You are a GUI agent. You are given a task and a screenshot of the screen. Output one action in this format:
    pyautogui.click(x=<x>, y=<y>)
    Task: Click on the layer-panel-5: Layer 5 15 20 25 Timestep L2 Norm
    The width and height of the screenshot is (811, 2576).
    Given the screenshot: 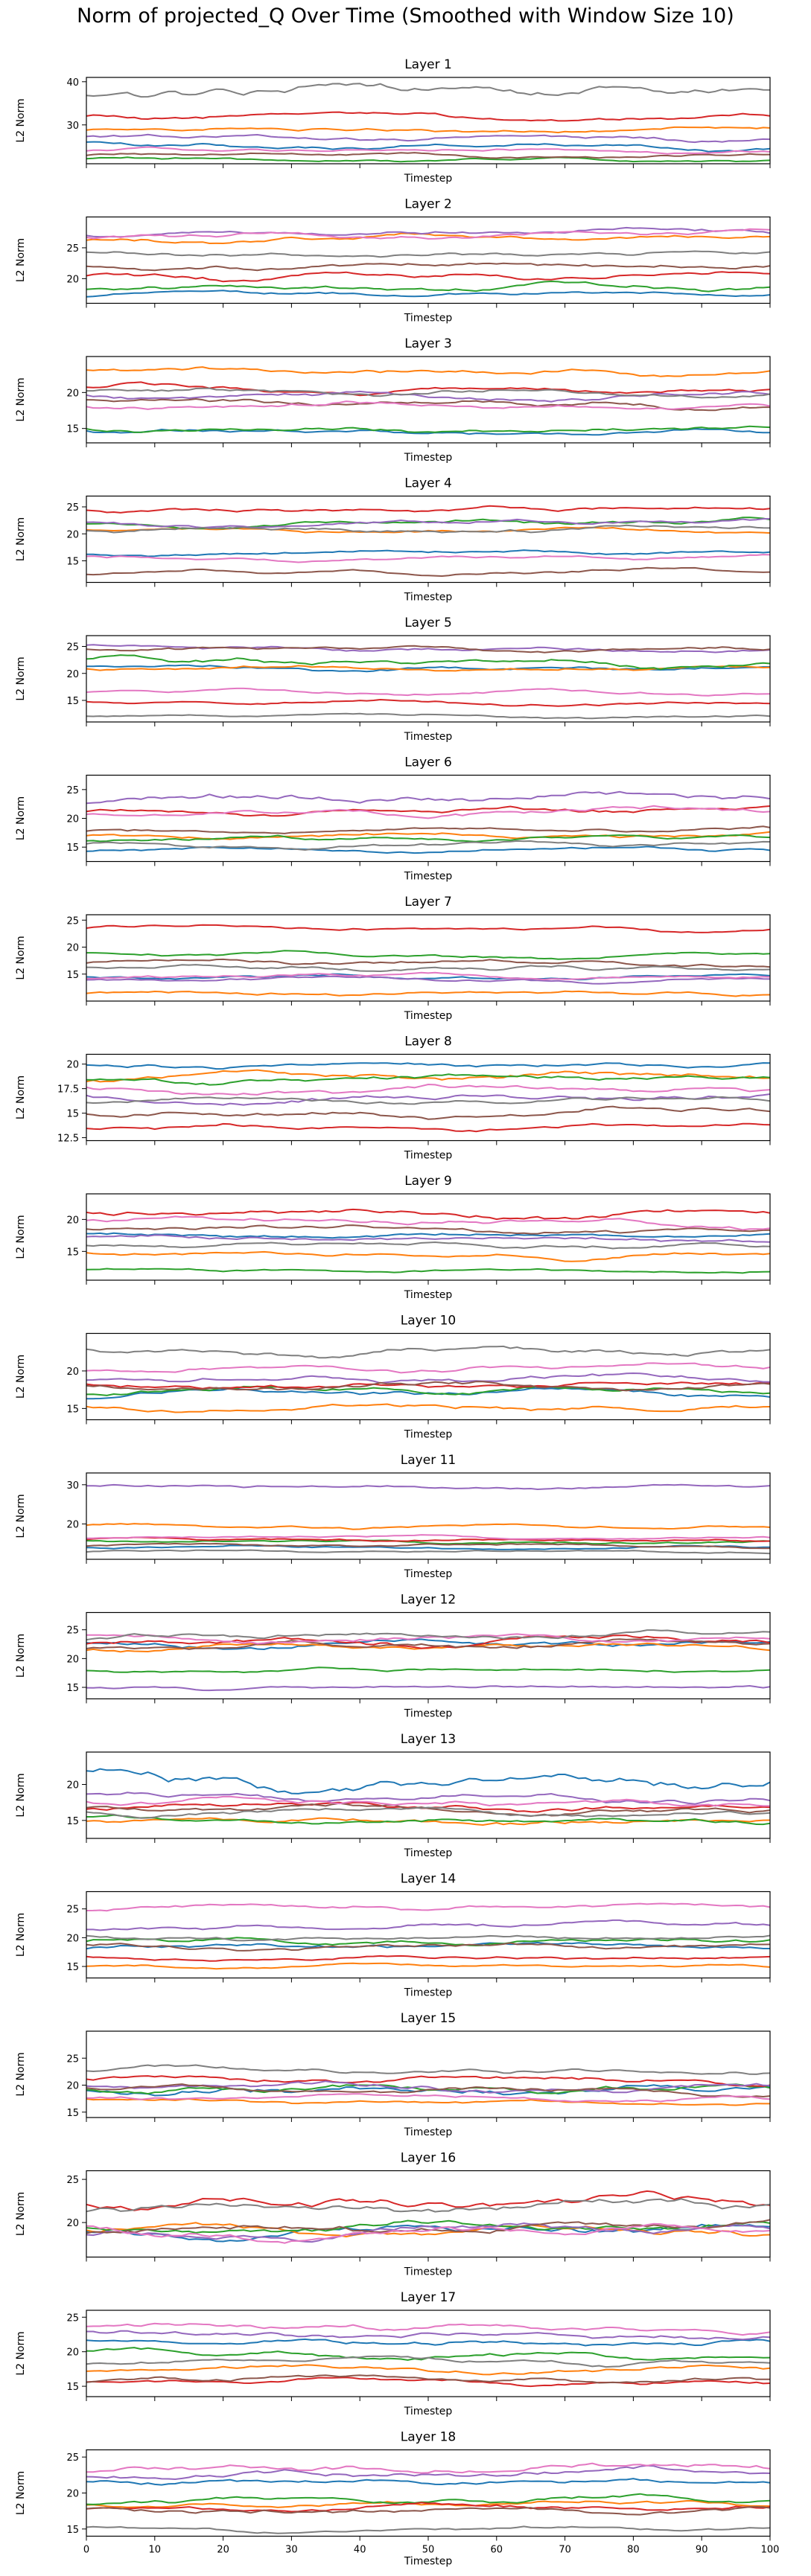 What is the action you would take?
    pyautogui.click(x=393, y=679)
    